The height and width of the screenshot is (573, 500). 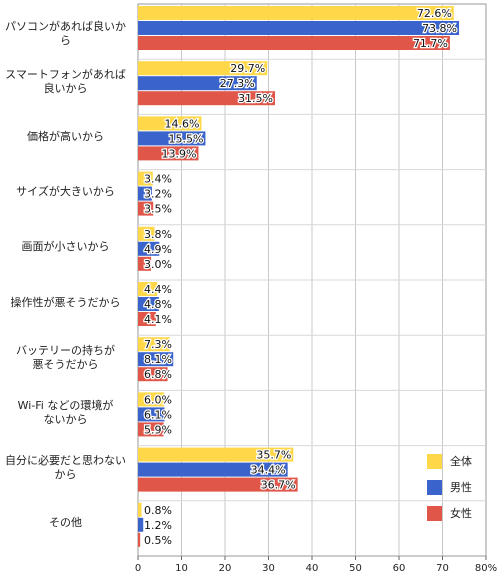 What do you see at coordinates (65, 192) in the screenshot?
I see `category-label-3: サイズが大きいから` at bounding box center [65, 192].